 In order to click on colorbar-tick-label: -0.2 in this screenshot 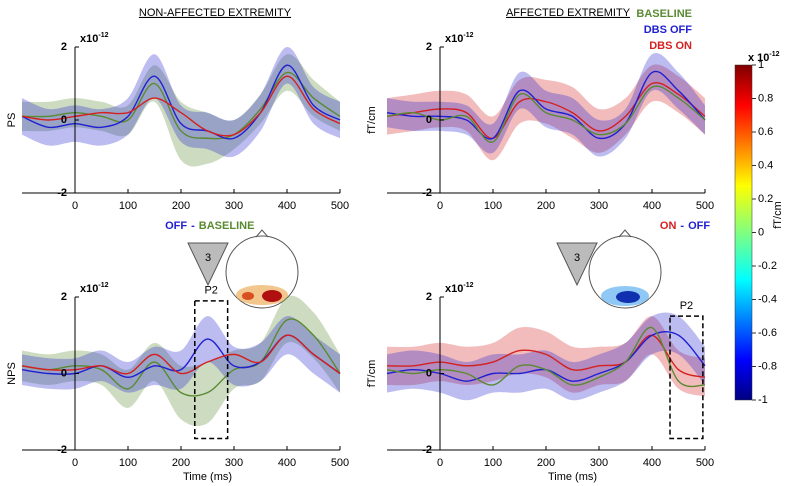, I will do `click(767, 266)`.